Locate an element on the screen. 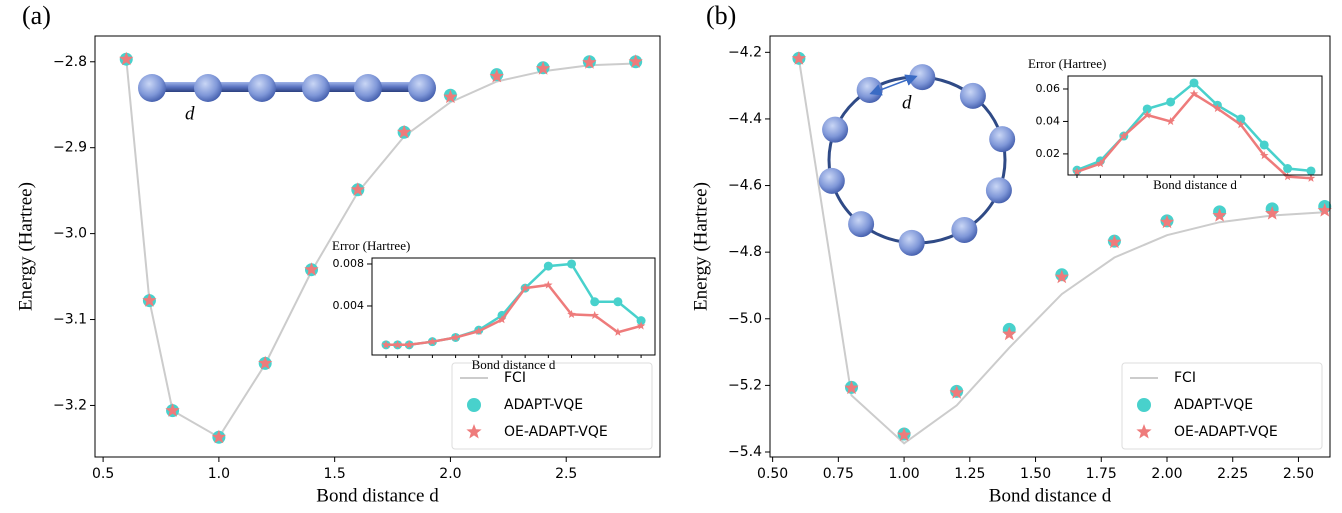 The image size is (1342, 513). x-tick-label: 2.0 is located at coordinates (450, 474).